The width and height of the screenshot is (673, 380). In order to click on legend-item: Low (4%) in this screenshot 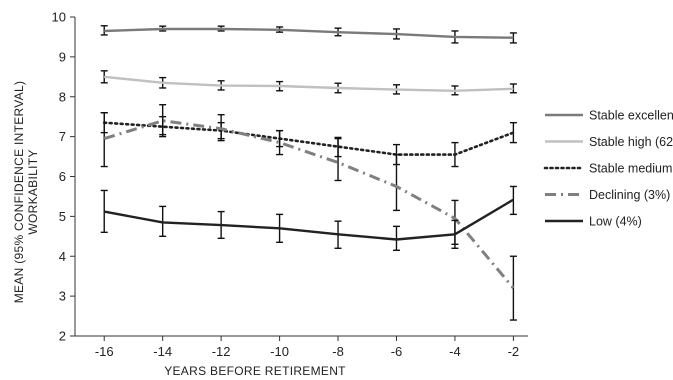, I will do `click(593, 222)`.